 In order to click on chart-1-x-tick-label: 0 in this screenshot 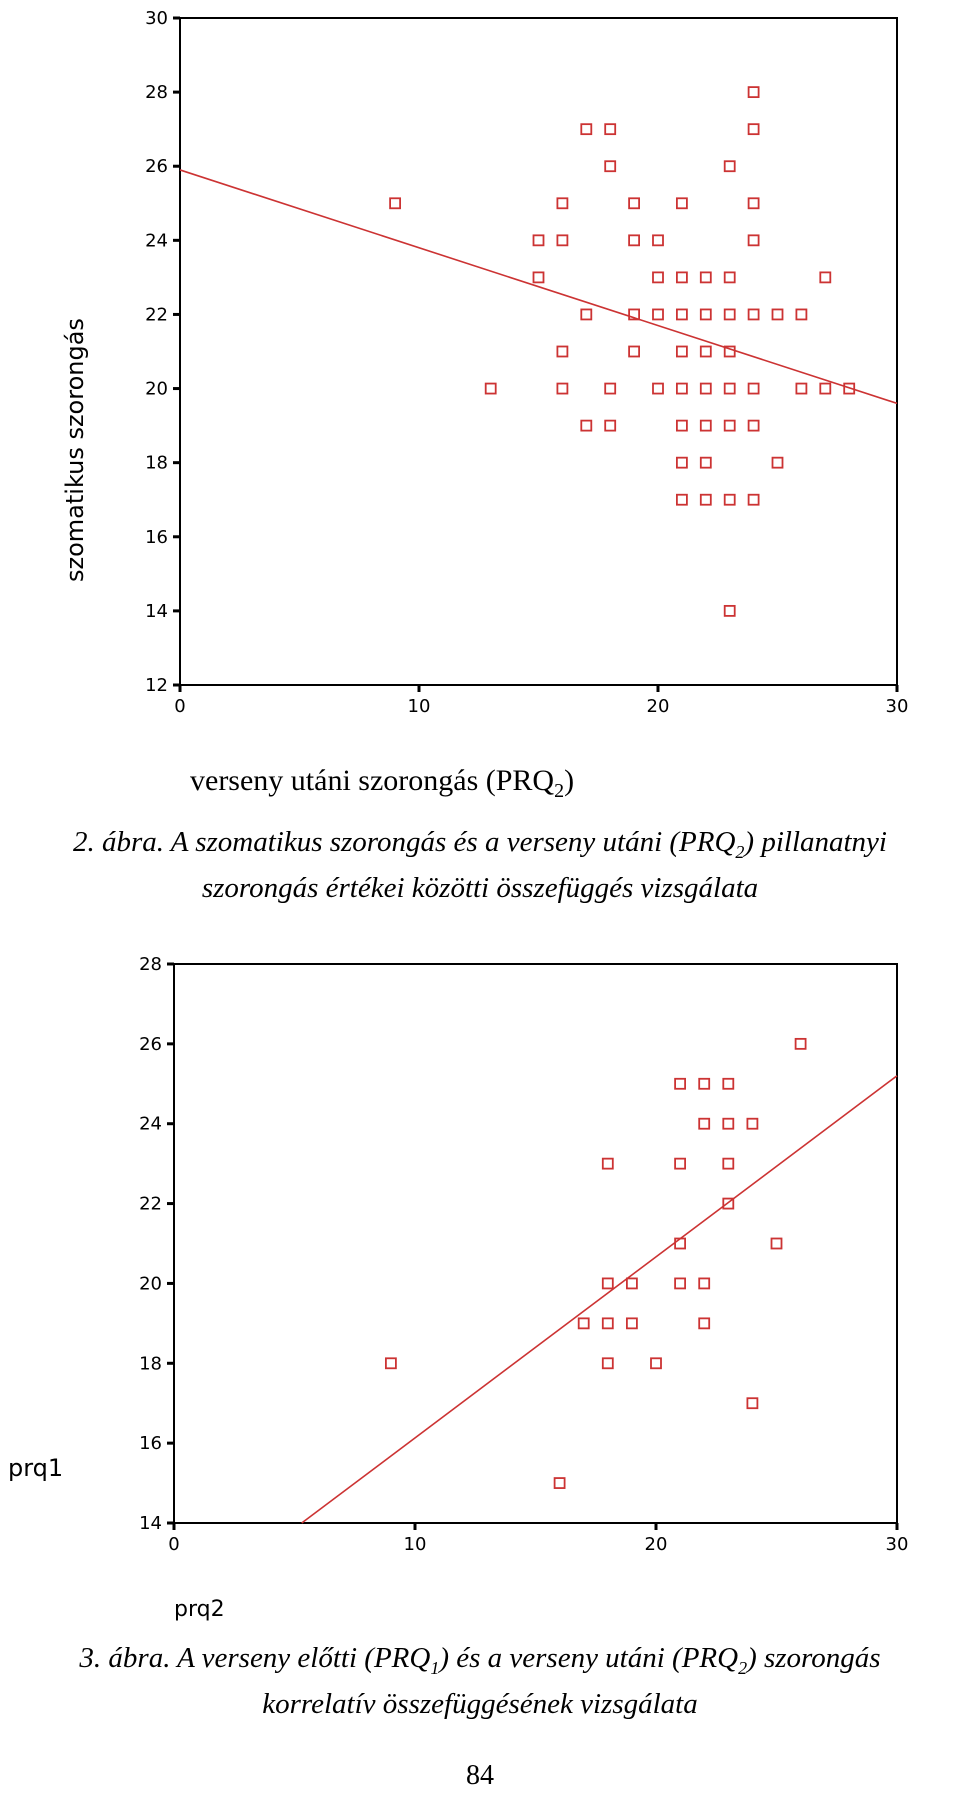, I will do `click(179, 706)`.